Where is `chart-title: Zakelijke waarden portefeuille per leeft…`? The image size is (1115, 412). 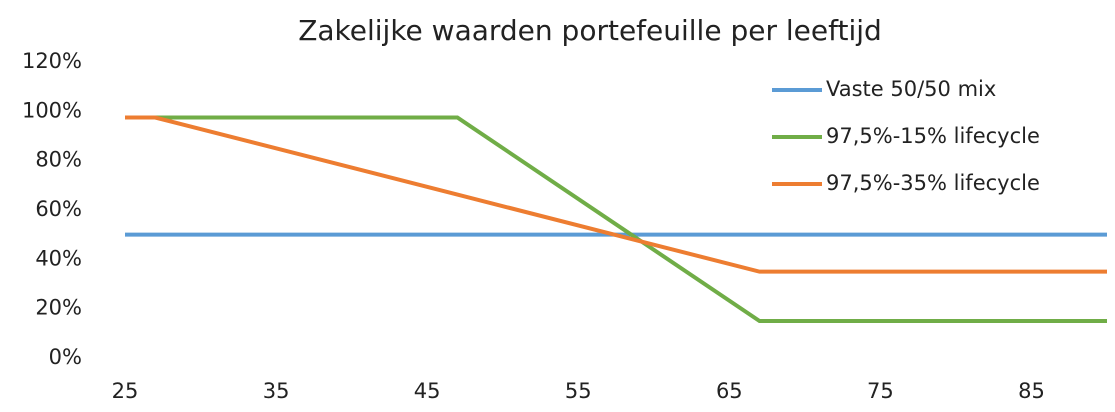 chart-title: Zakelijke waarden portefeuille per leeft… is located at coordinates (590, 30).